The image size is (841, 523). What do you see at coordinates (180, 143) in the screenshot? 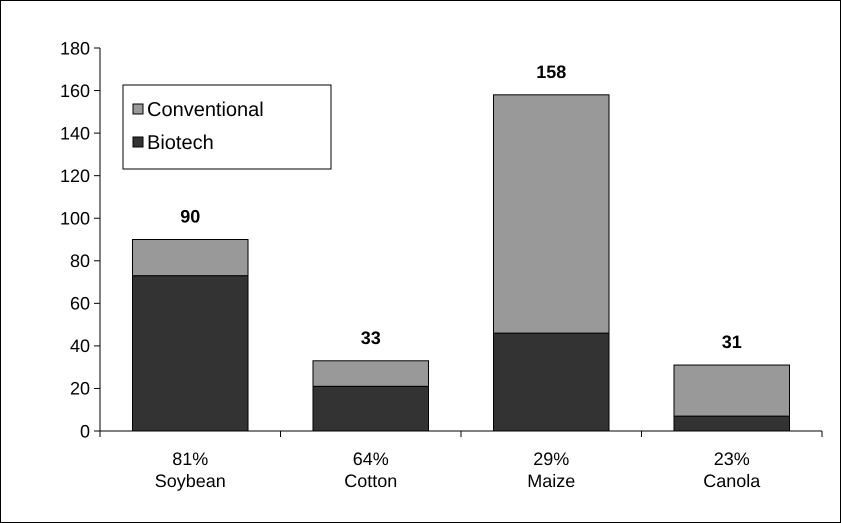
I see `legend-label: Biotech` at bounding box center [180, 143].